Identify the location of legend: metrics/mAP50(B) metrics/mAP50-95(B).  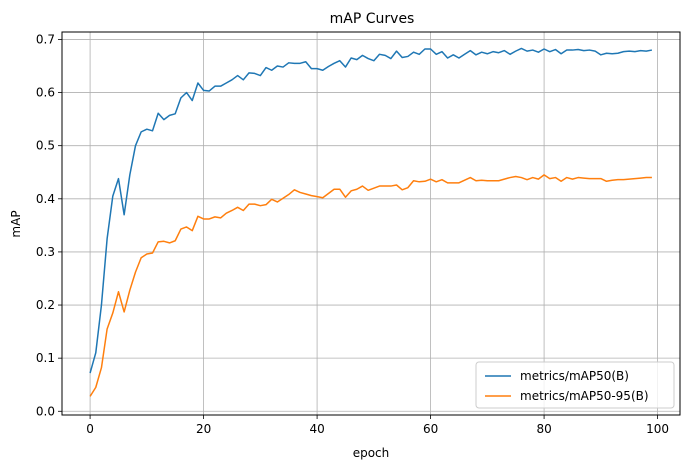
(575, 385).